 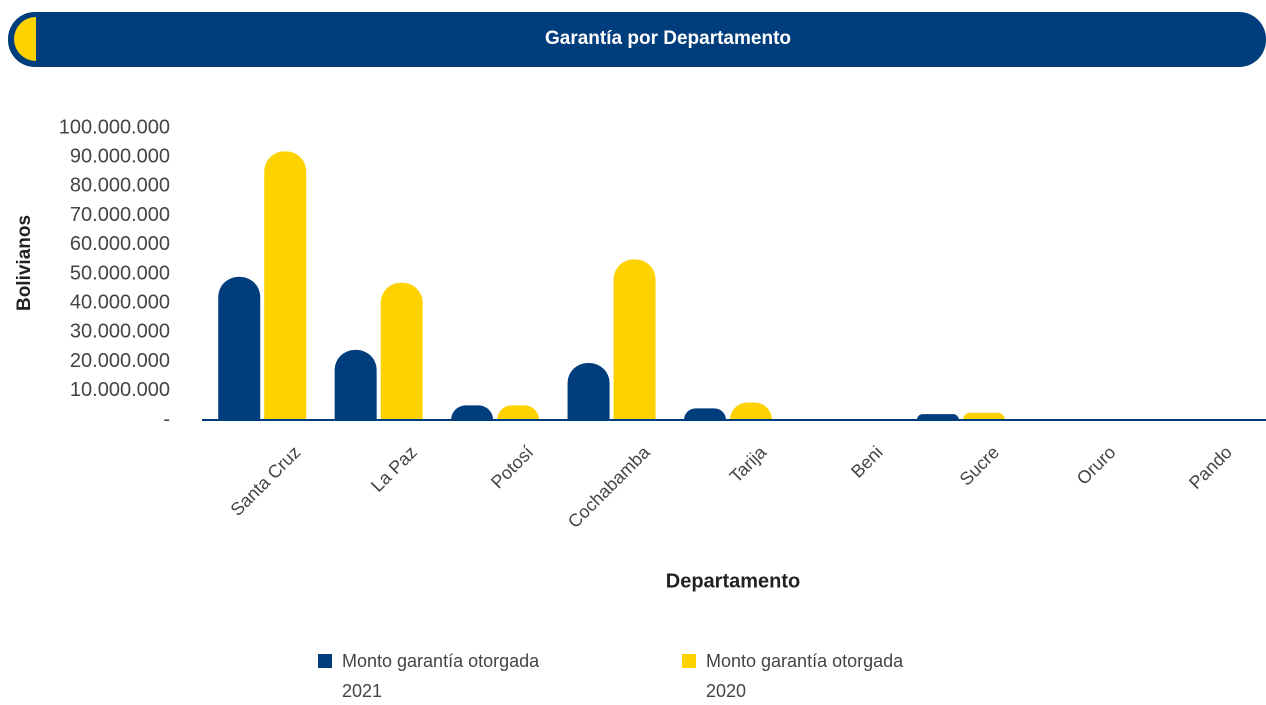 I want to click on header-bar, so click(x=637, y=39).